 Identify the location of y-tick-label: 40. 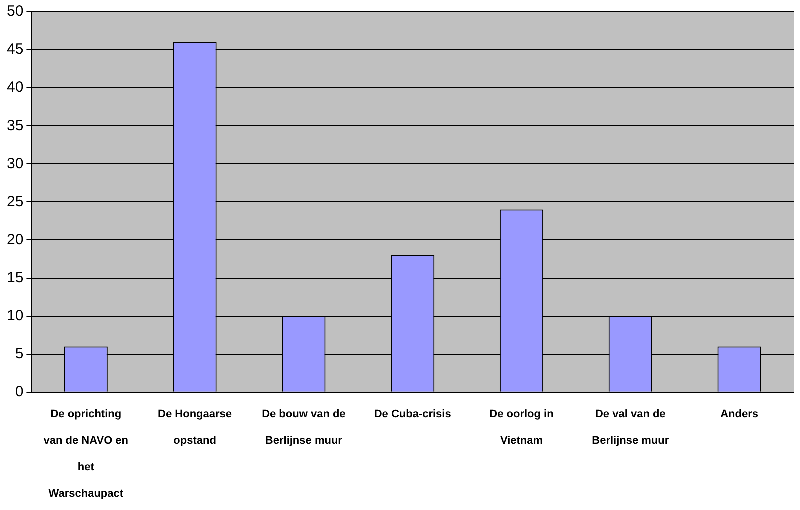
(15, 87).